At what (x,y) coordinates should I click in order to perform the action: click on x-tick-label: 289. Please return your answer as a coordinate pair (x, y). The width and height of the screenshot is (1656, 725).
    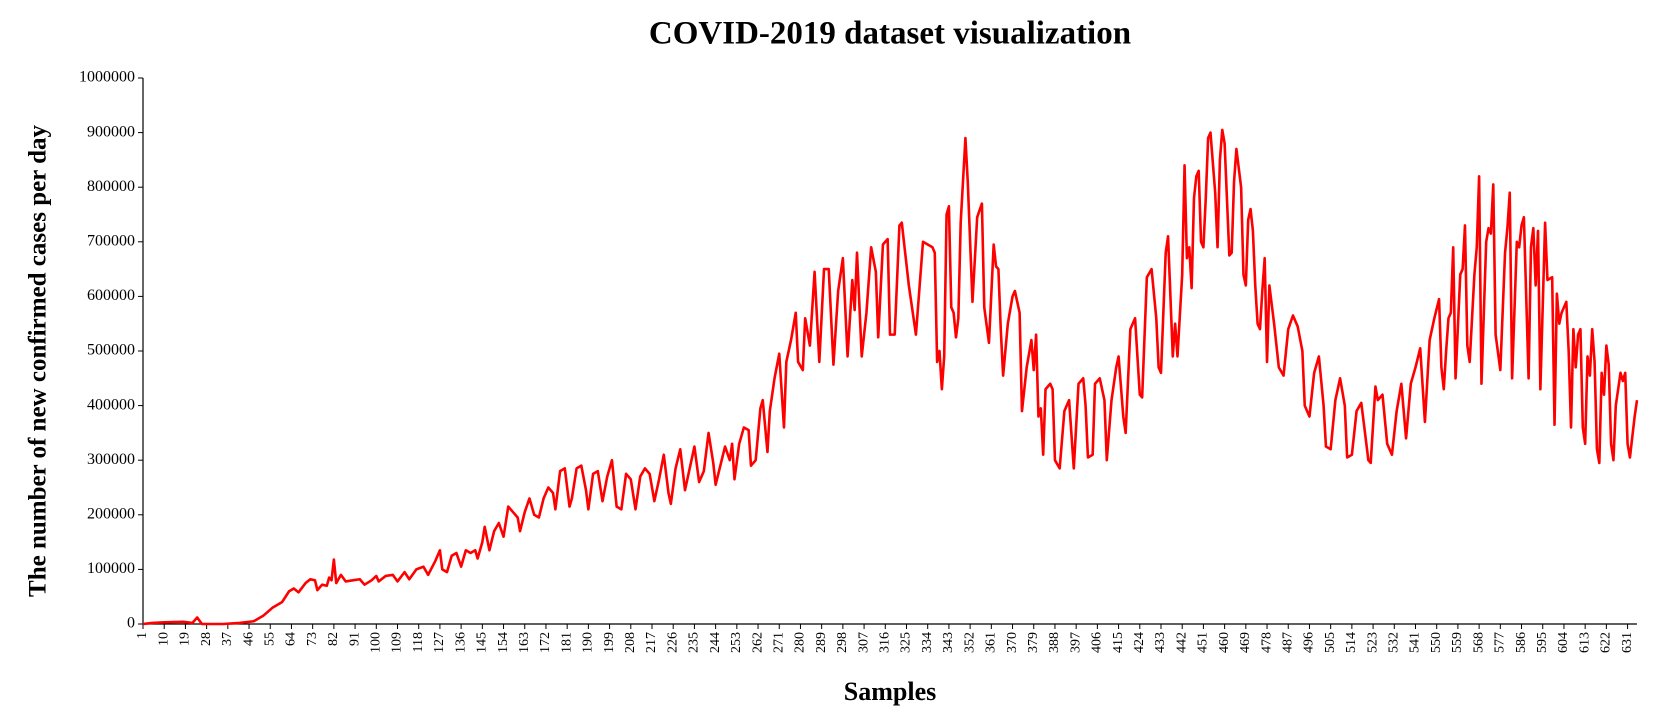
    Looking at the image, I should click on (821, 642).